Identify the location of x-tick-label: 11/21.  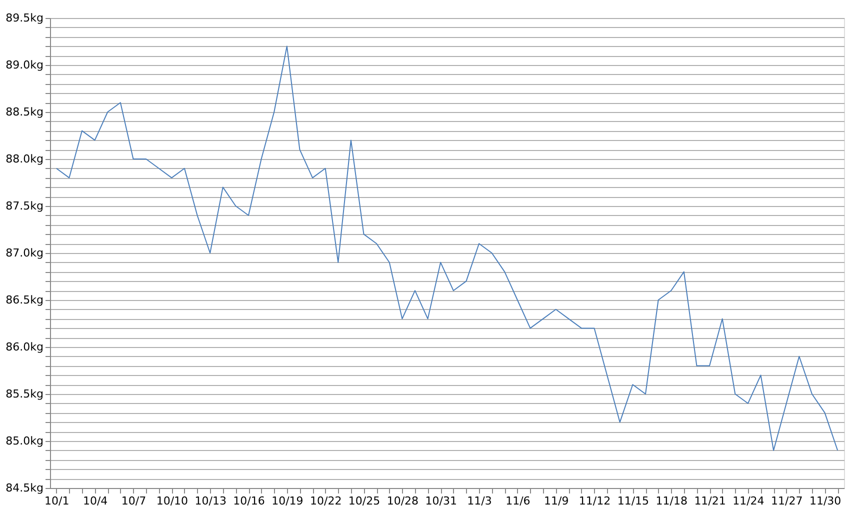
(710, 501).